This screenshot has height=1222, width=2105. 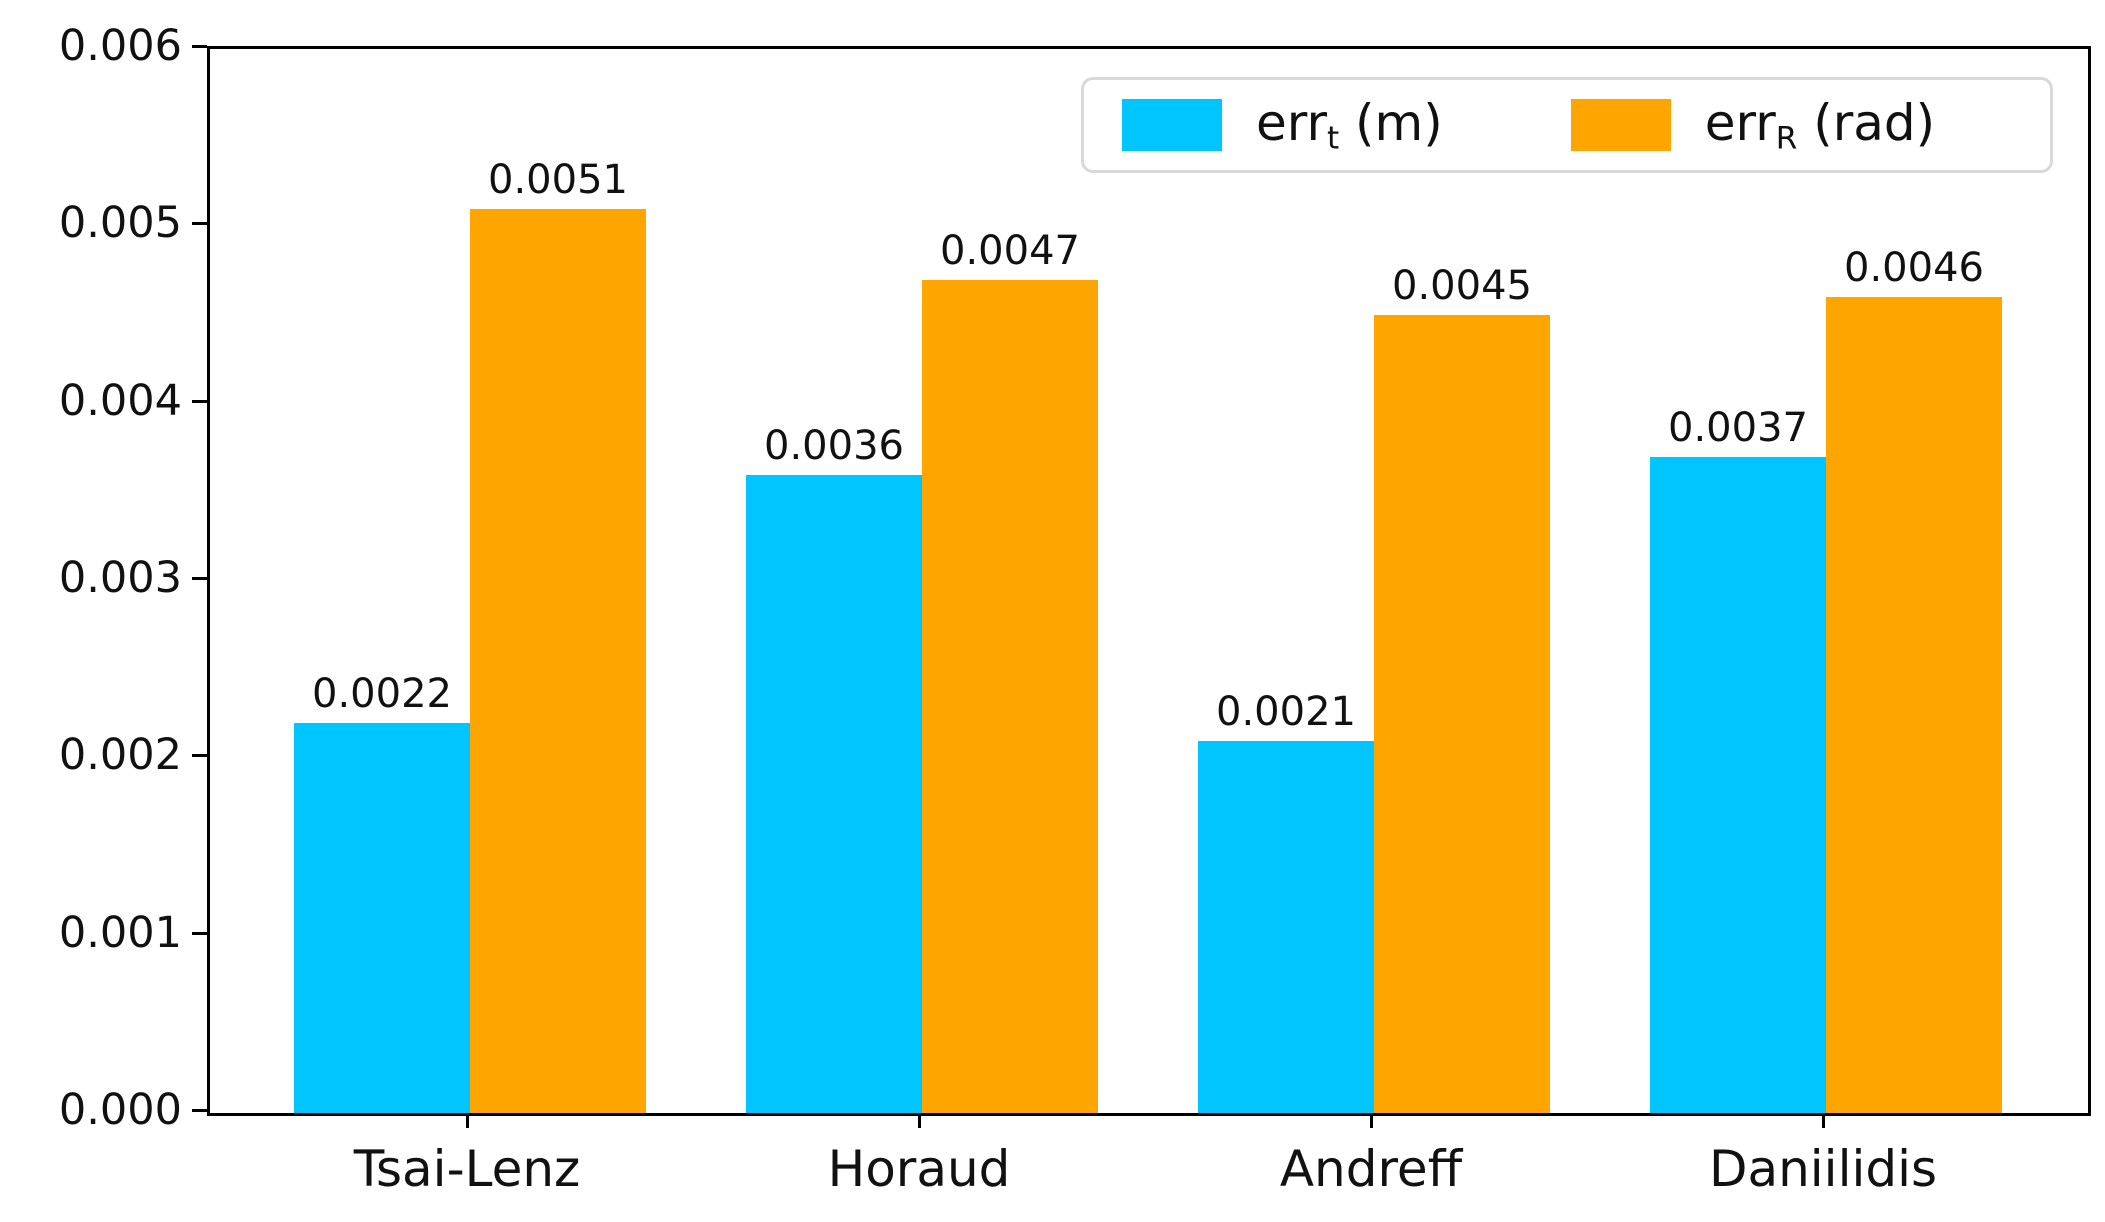 I want to click on bar-err-t-daniilidis, so click(x=1738, y=785).